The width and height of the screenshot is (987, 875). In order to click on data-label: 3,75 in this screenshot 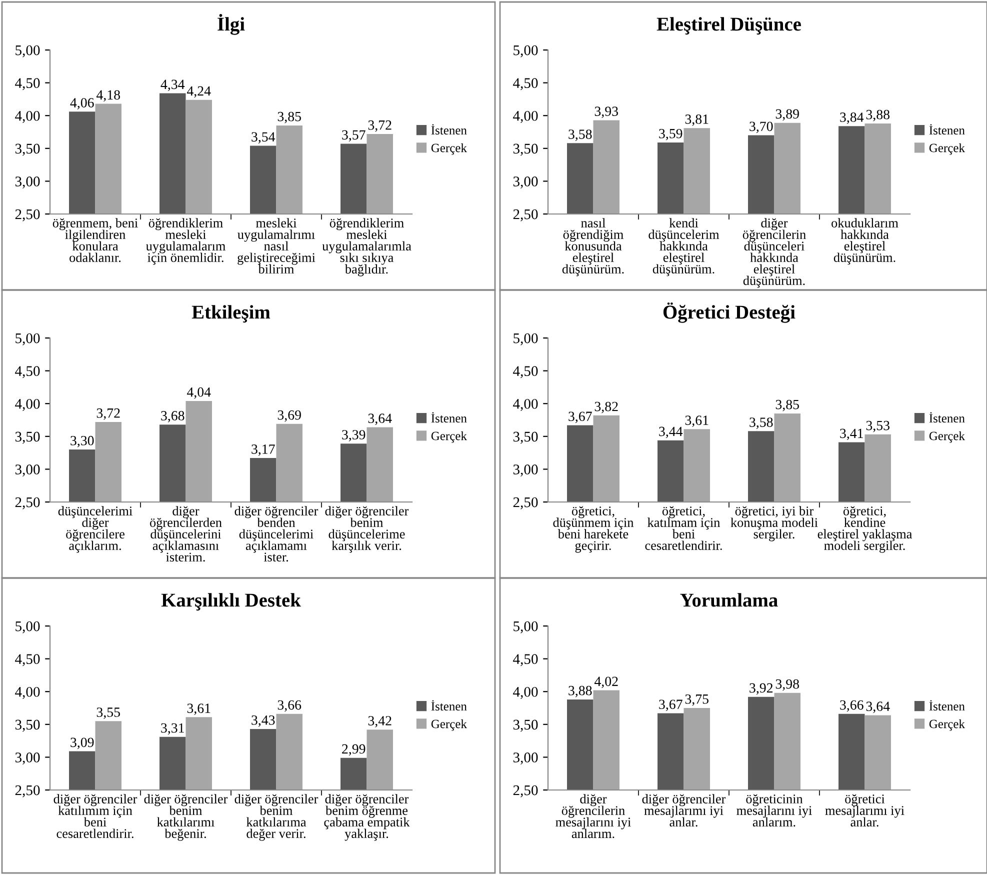, I will do `click(696, 700)`.